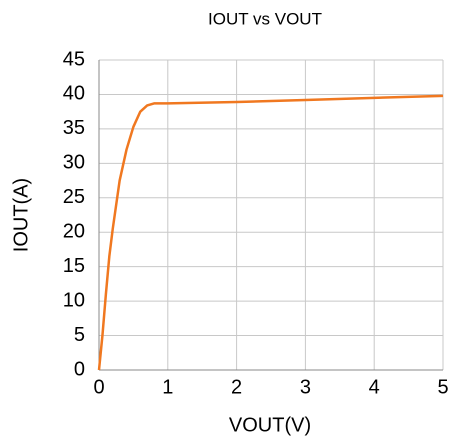 Image resolution: width=452 pixels, height=445 pixels. What do you see at coordinates (305, 387) in the screenshot?
I see `x-tick-label: 3` at bounding box center [305, 387].